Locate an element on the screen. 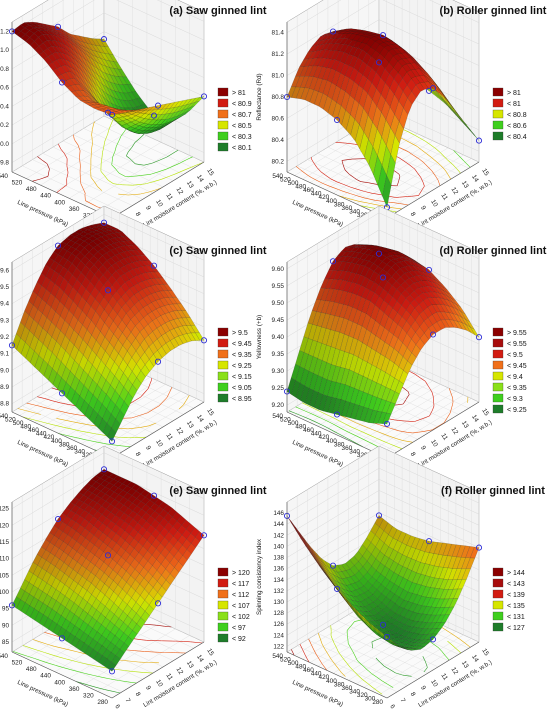 The width and height of the screenshot is (550, 720). x-axis-line is located at coordinates (158, 430).